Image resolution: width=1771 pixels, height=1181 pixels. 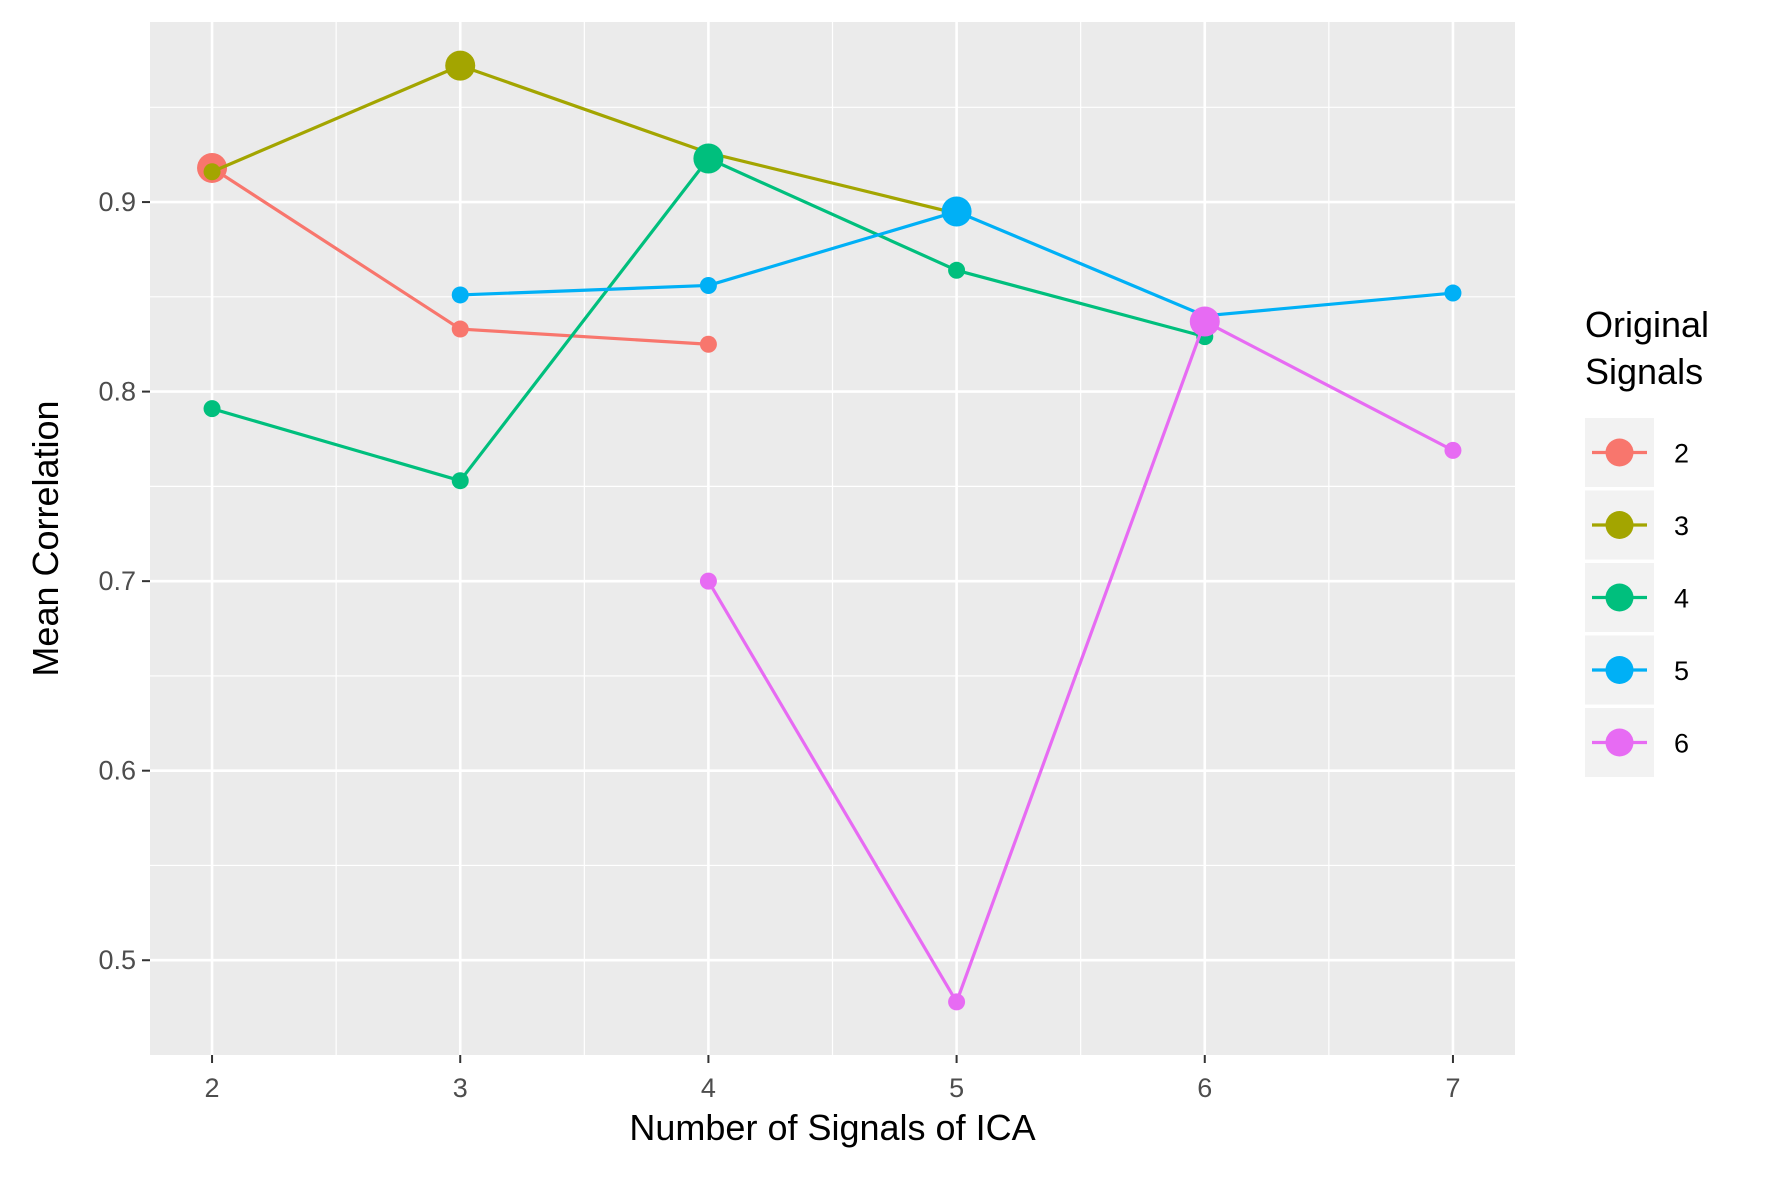 I want to click on legend-title-line1: Original, so click(x=1647, y=324).